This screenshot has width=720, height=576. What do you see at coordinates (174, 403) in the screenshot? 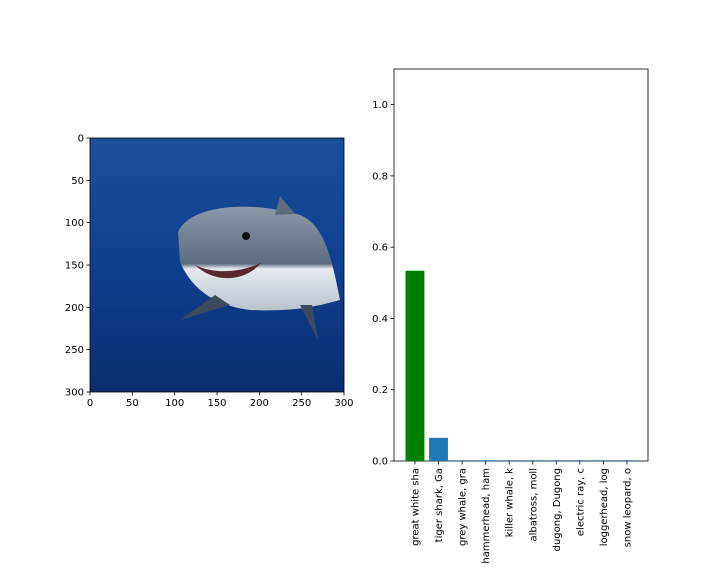
I see `x-tick-label: 100` at bounding box center [174, 403].